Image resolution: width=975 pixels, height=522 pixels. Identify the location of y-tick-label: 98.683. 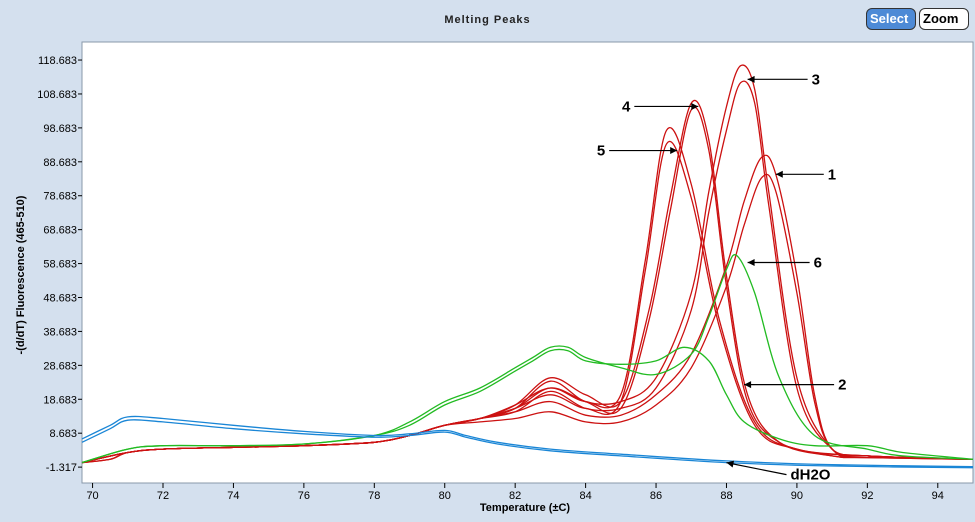
(60, 129).